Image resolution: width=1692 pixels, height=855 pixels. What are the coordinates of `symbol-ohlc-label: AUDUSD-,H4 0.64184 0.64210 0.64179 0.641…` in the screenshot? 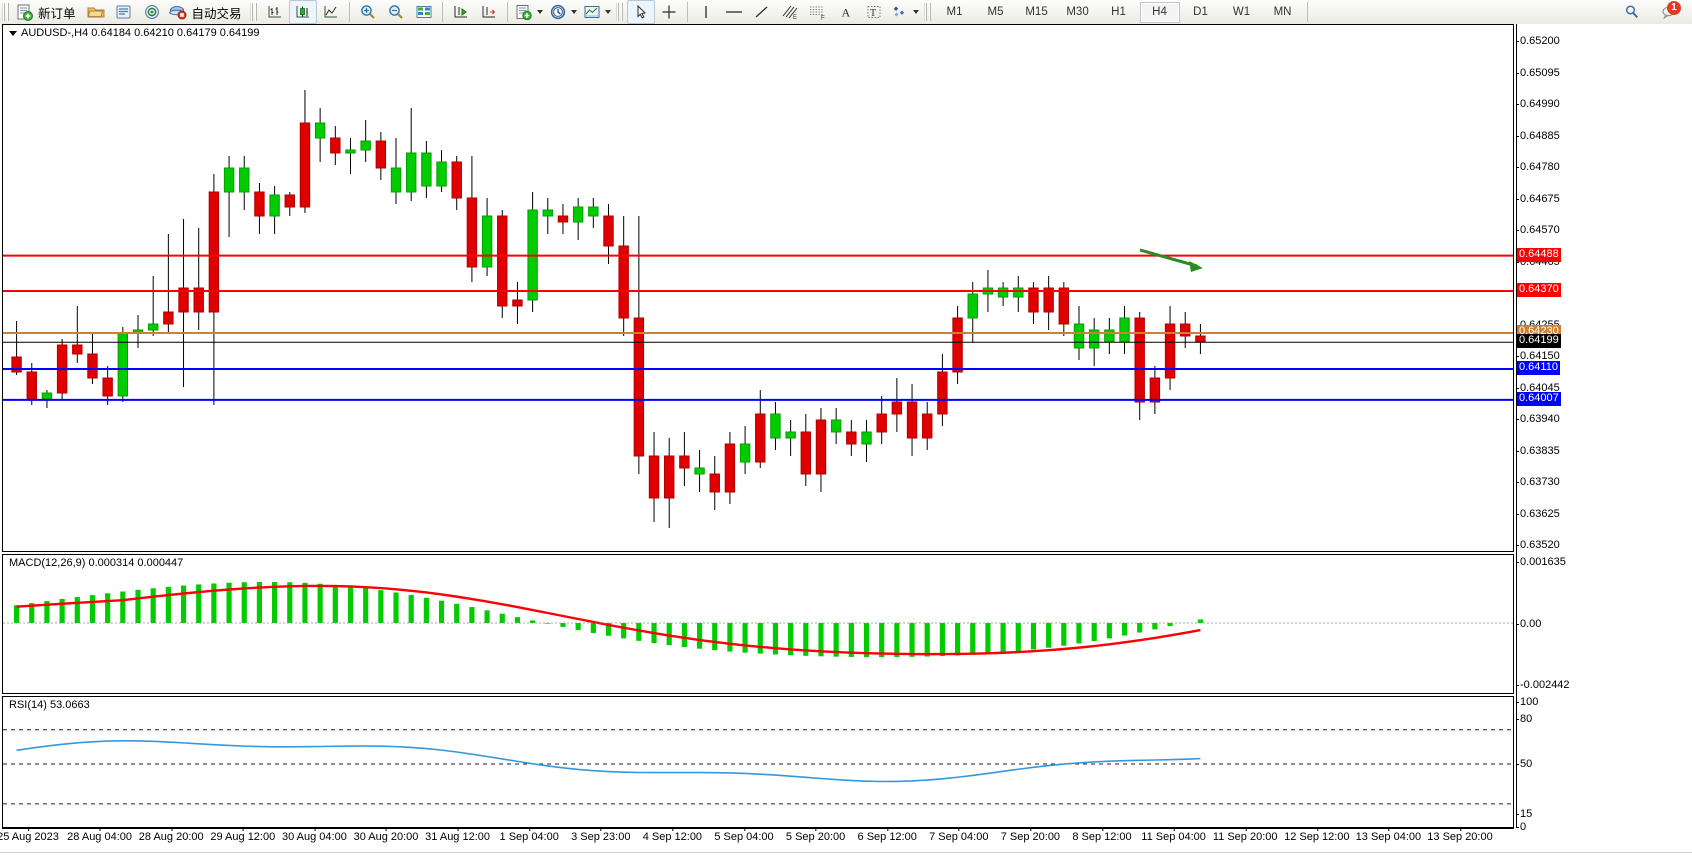 It's located at (134, 33).